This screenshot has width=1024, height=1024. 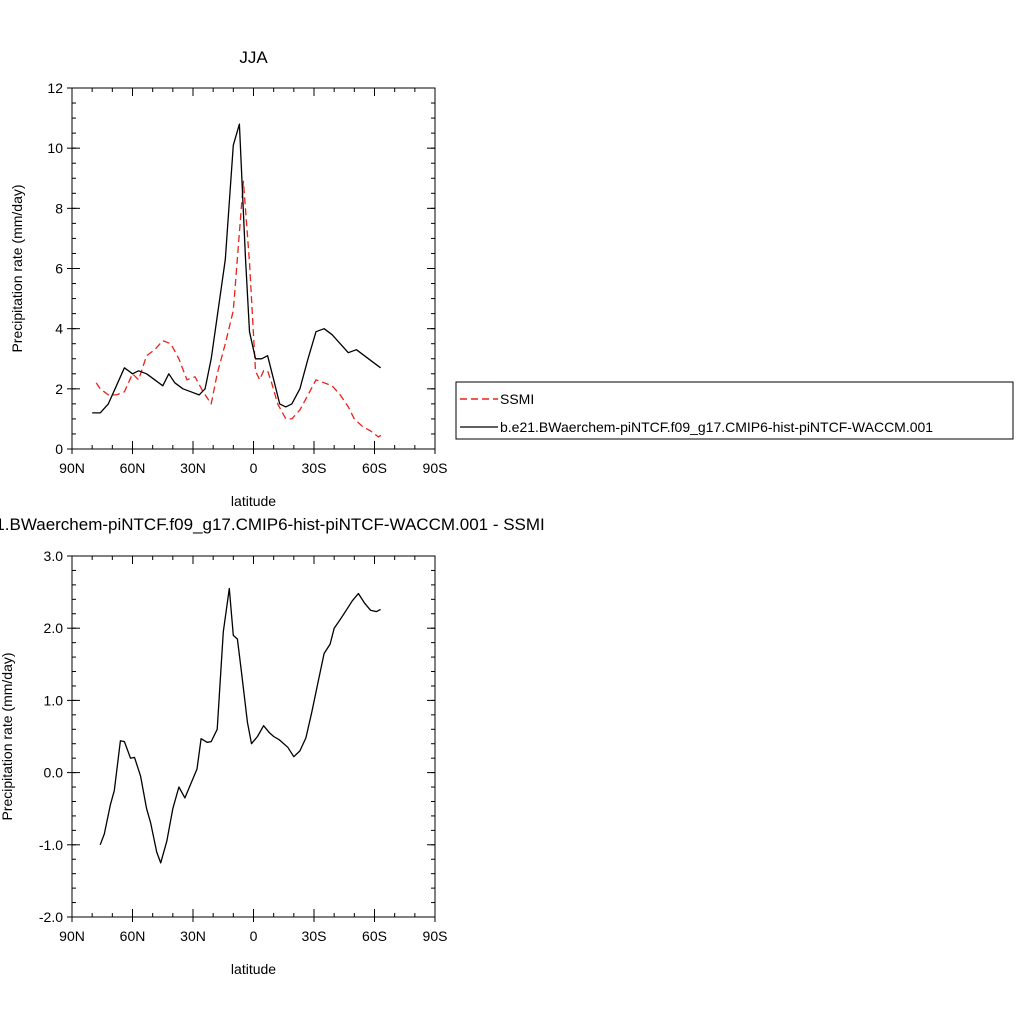 What do you see at coordinates (7, 736) in the screenshot?
I see `bottom-y-axis-label: Precipitation rate (mm/day)` at bounding box center [7, 736].